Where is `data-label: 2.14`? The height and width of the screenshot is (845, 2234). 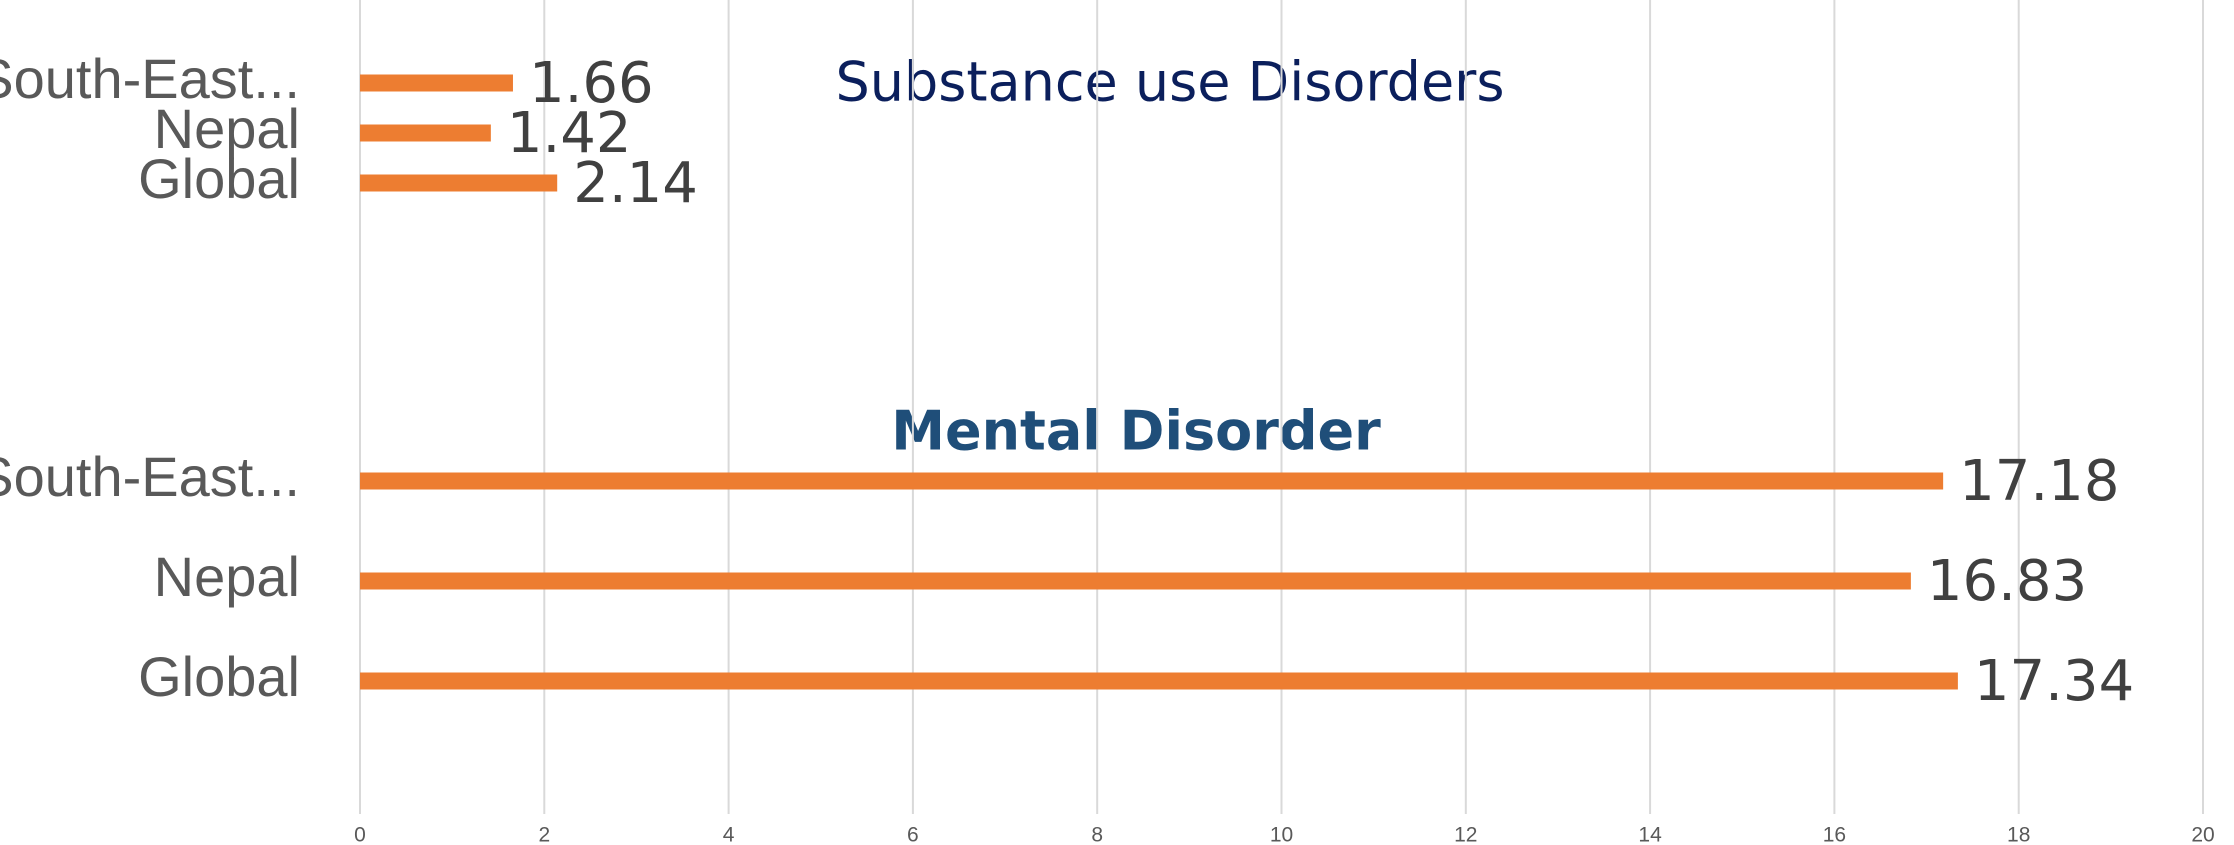 data-label: 2.14 is located at coordinates (635, 183).